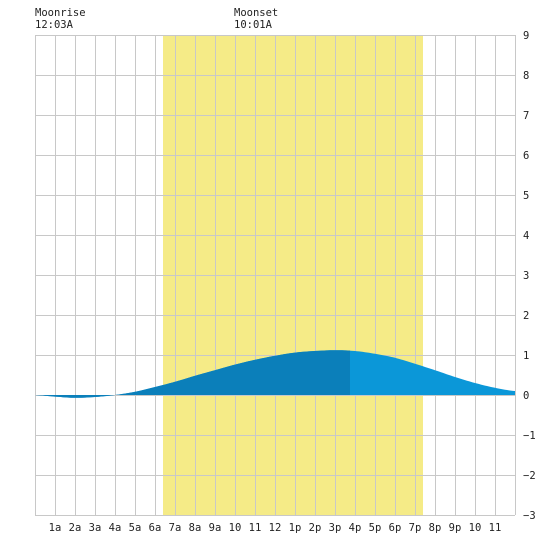 This screenshot has height=550, width=550. What do you see at coordinates (54, 25) in the screenshot?
I see `moonrise-time: 12:03A` at bounding box center [54, 25].